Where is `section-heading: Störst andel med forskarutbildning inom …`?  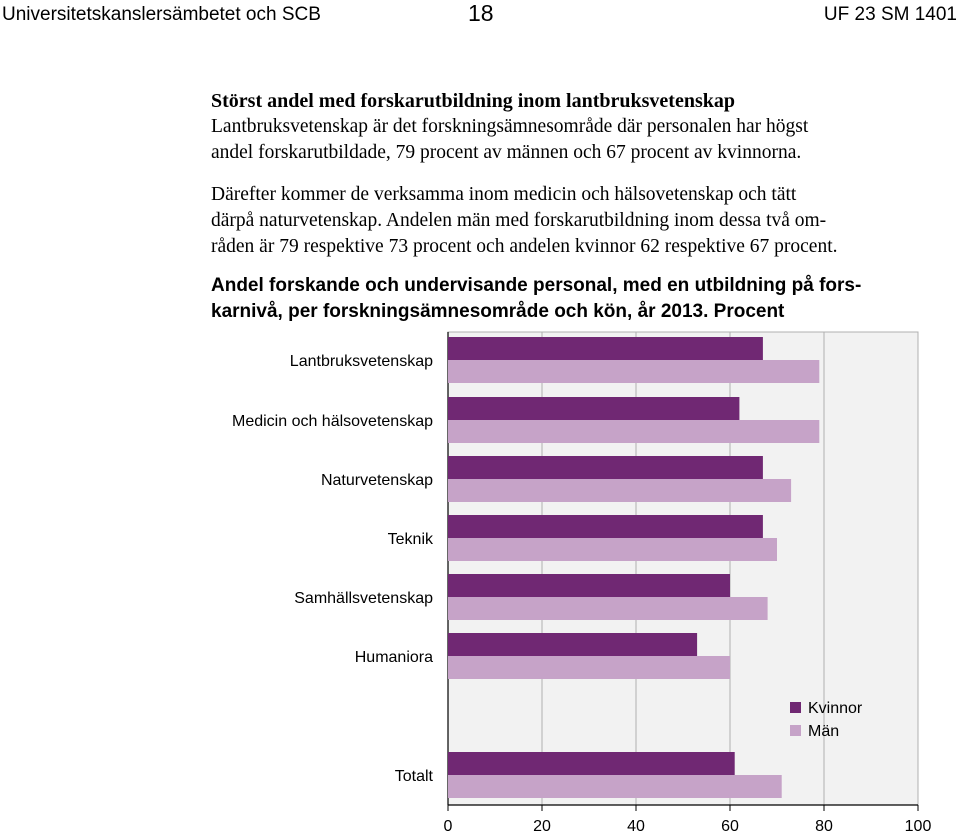 section-heading: Störst andel med forskarutbildning inom … is located at coordinates (473, 101).